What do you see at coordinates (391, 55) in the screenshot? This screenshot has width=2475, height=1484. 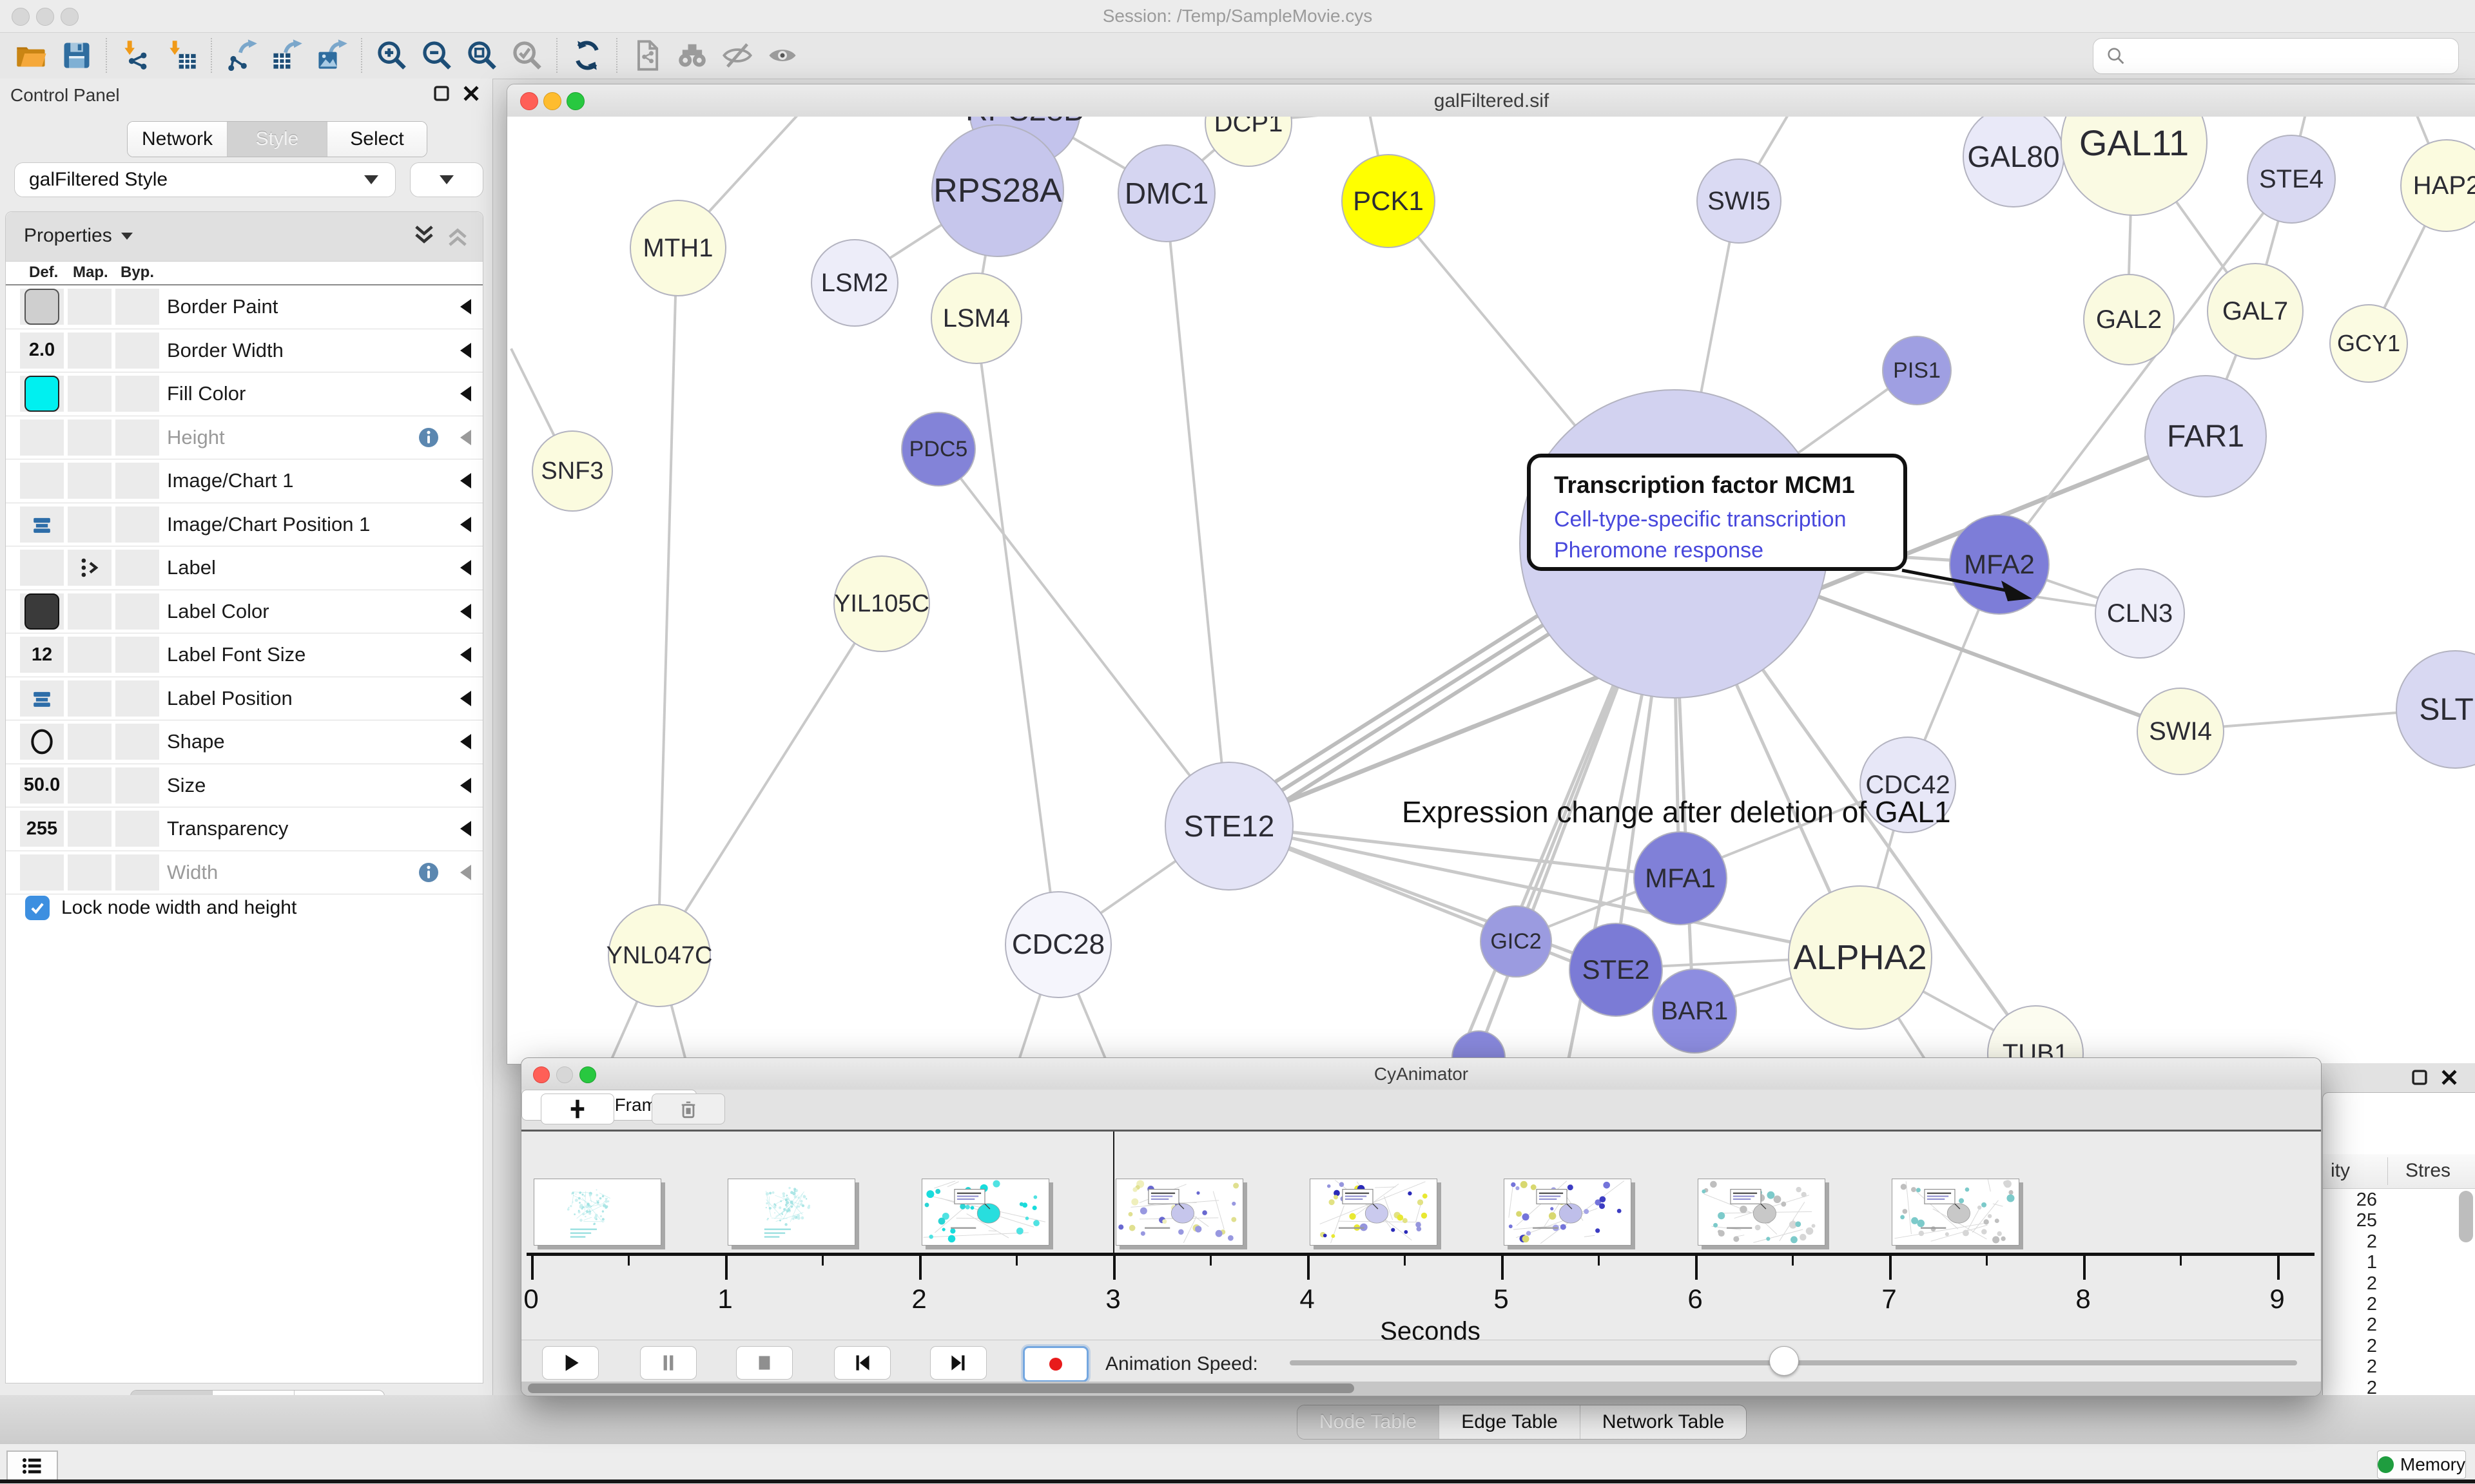 I see `zoom-in-icon` at bounding box center [391, 55].